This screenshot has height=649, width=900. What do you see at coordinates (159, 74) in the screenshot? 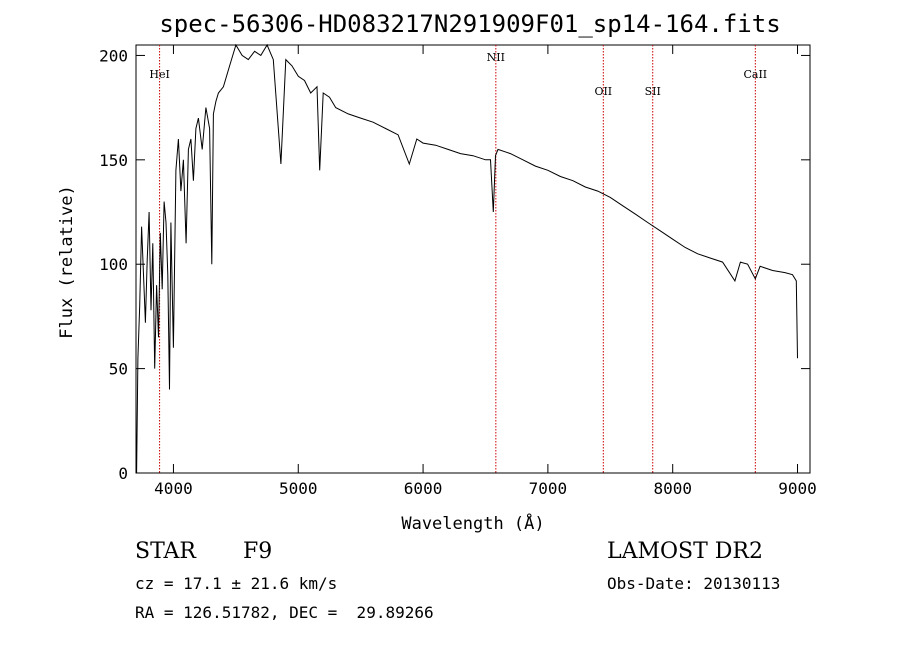
I see `spectral-line-label: HeI` at bounding box center [159, 74].